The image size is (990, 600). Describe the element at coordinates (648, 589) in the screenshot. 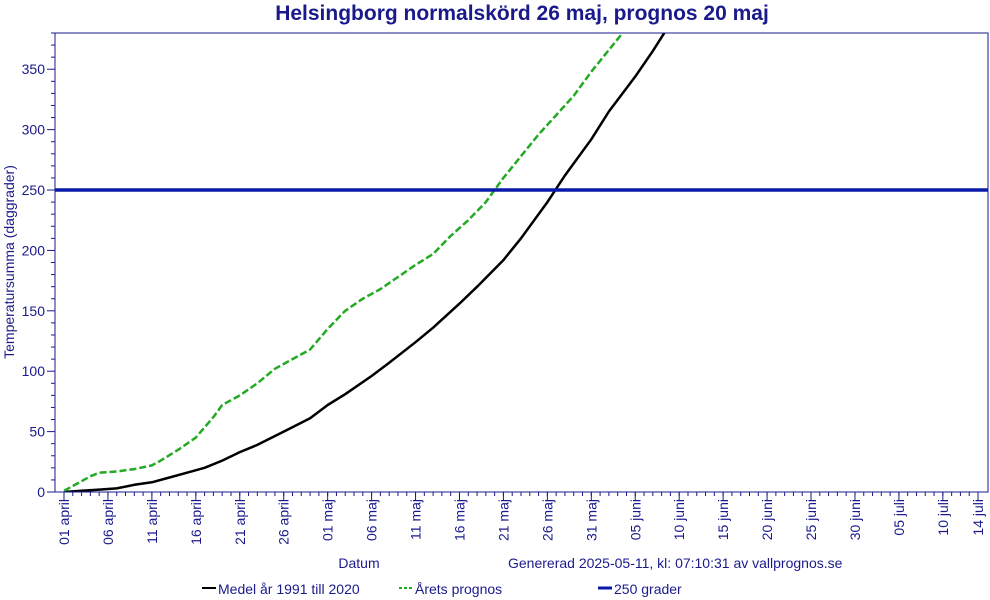

I see `legend-label-2: 250 grader` at that location.